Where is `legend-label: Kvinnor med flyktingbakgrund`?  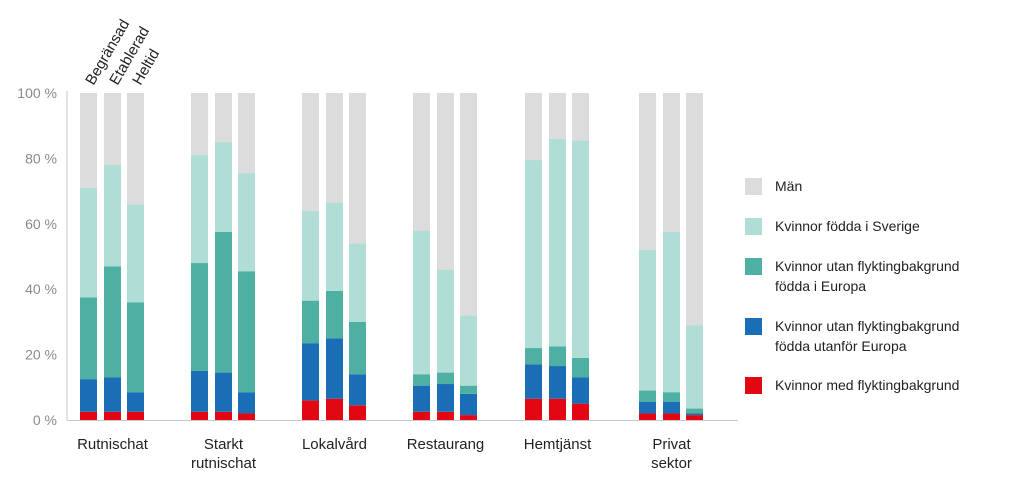
legend-label: Kvinnor med flyktingbakgrund is located at coordinates (867, 385).